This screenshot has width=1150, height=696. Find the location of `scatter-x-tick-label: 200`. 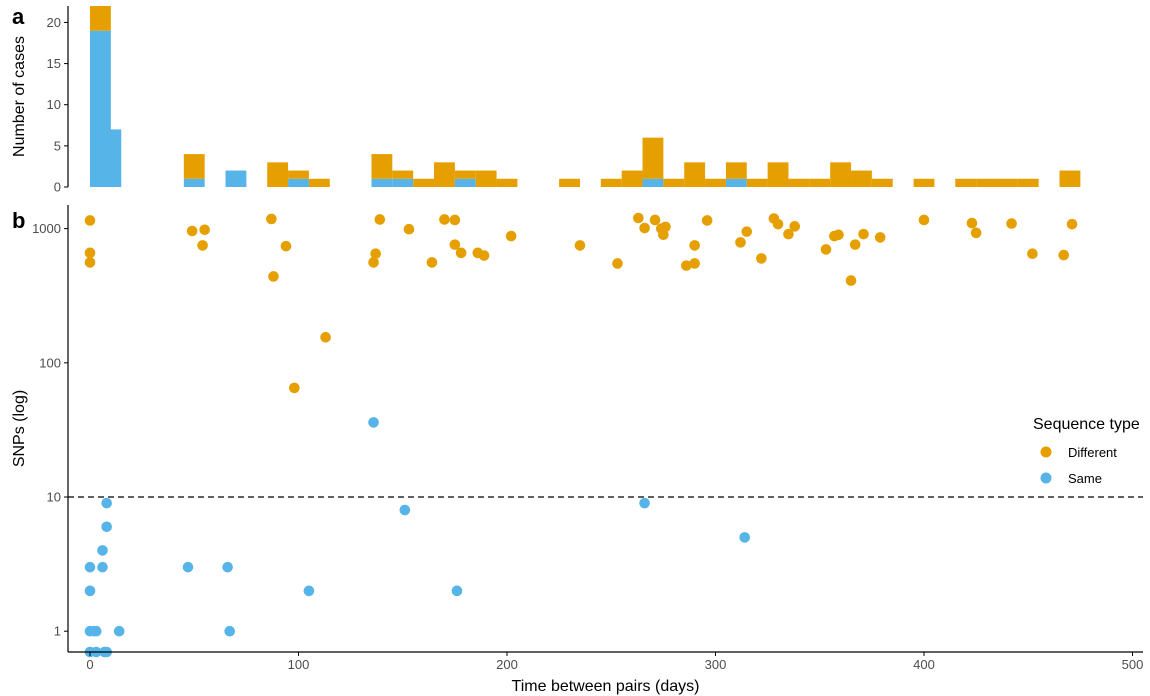

scatter-x-tick-label: 200 is located at coordinates (507, 664).